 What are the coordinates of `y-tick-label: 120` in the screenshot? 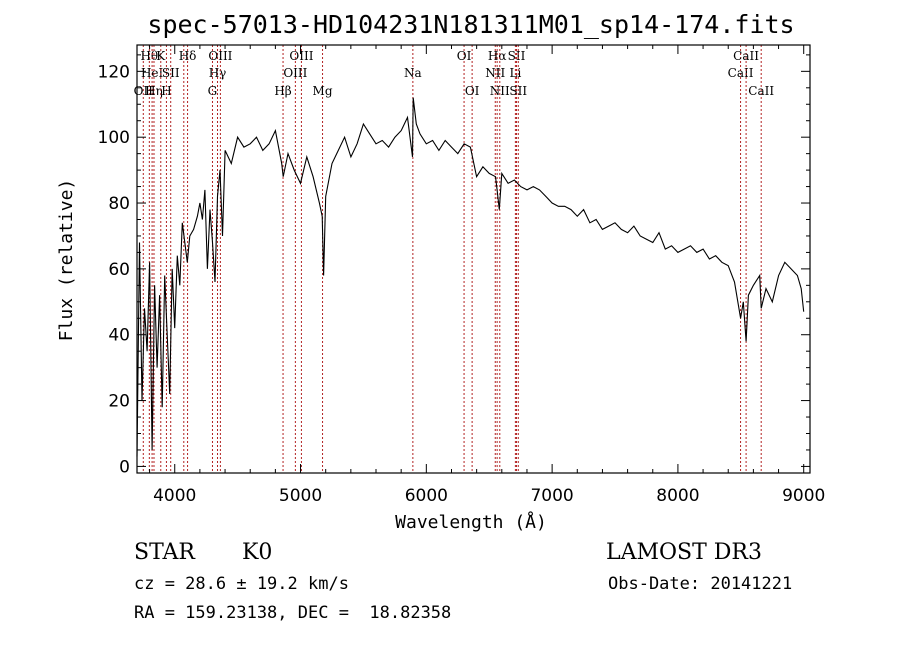 It's located at (114, 72).